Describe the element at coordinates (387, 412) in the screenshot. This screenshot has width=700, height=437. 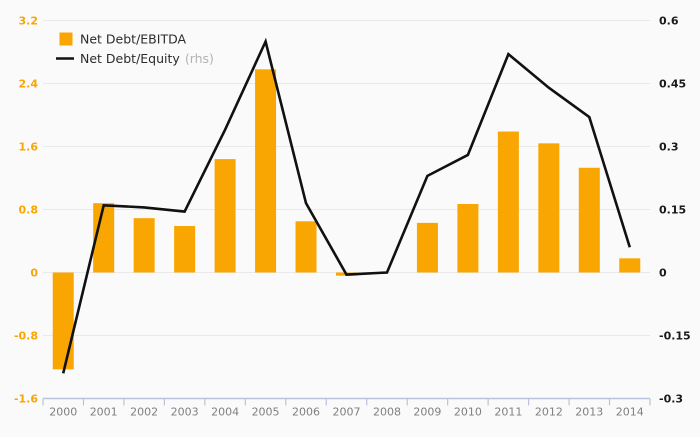
I see `x-label-2008: 2008` at that location.